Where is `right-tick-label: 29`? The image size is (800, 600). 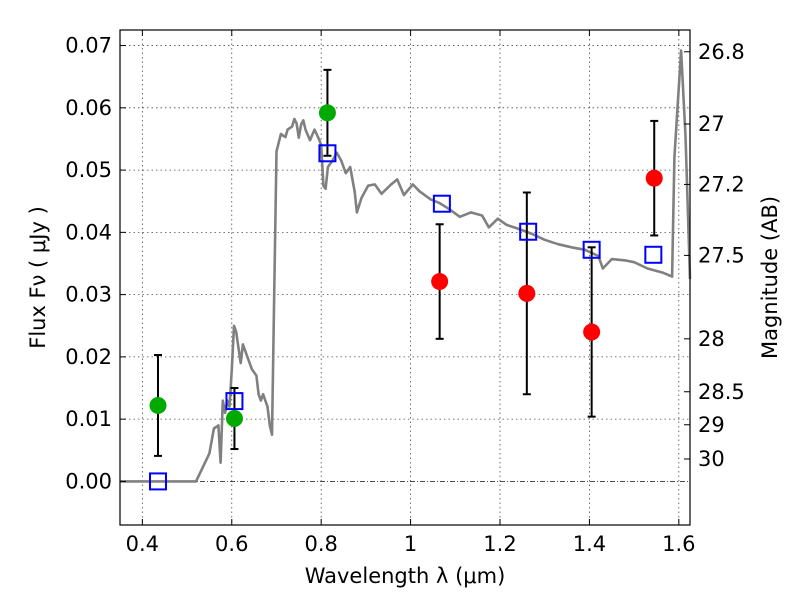 right-tick-label: 29 is located at coordinates (711, 425).